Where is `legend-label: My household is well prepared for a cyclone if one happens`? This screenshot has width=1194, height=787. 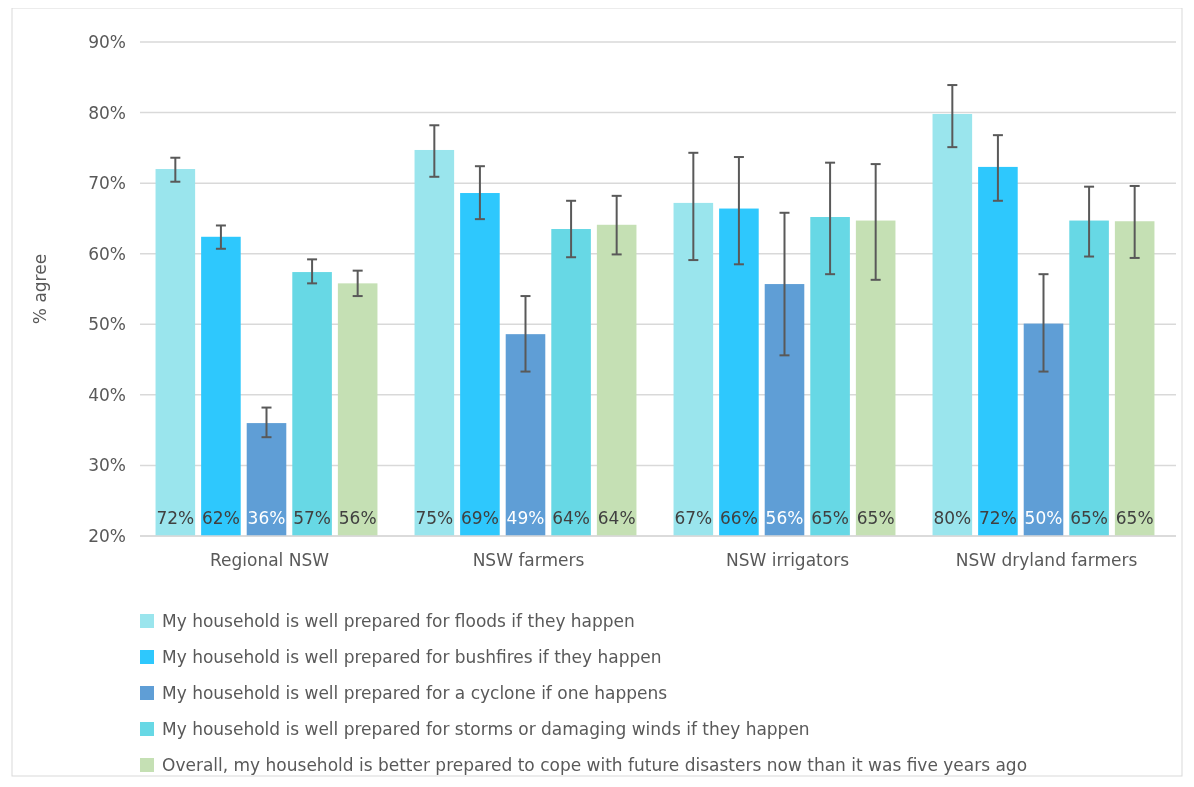 legend-label: My household is well prepared for a cyclone if one happens is located at coordinates (415, 692).